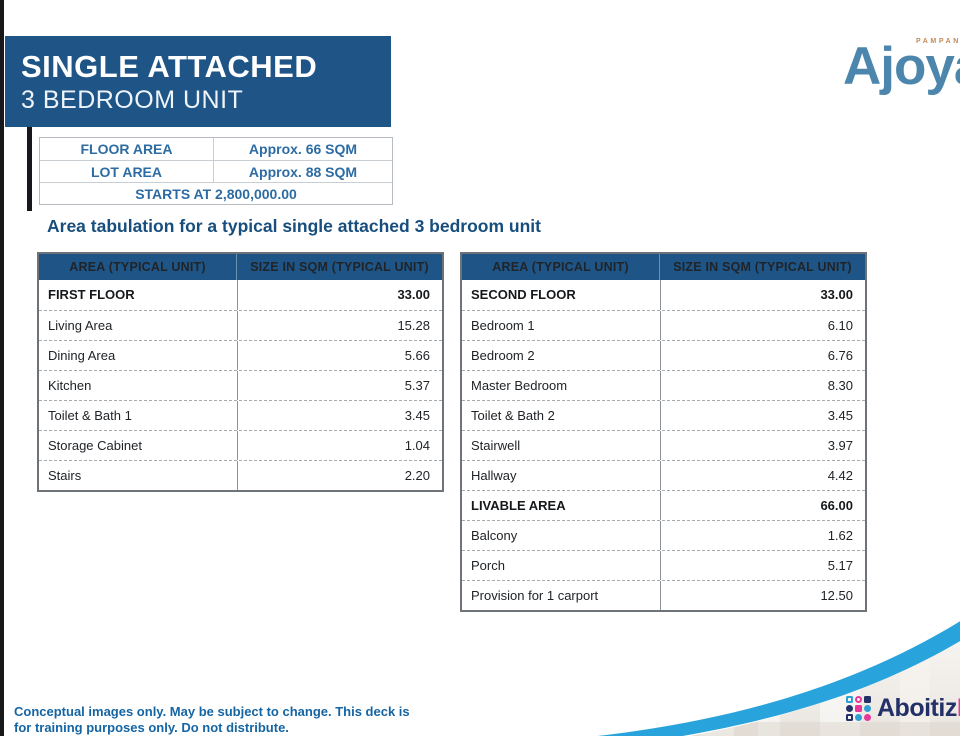 The image size is (960, 736). I want to click on page-title: SINGLE ATTACHED, so click(169, 66).